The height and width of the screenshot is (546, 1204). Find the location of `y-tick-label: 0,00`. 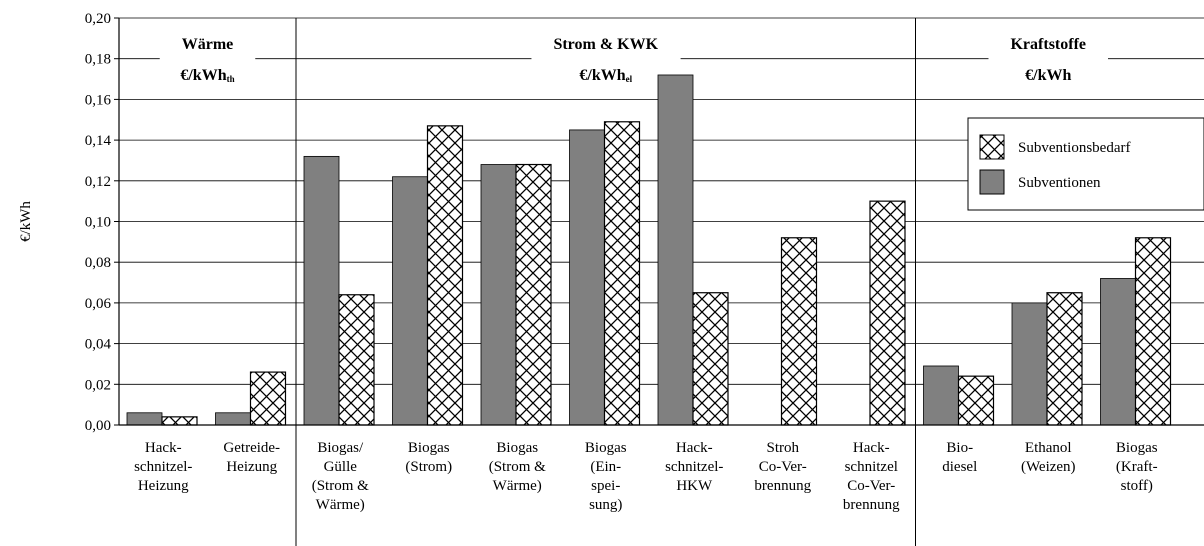

y-tick-label: 0,00 is located at coordinates (98, 426).